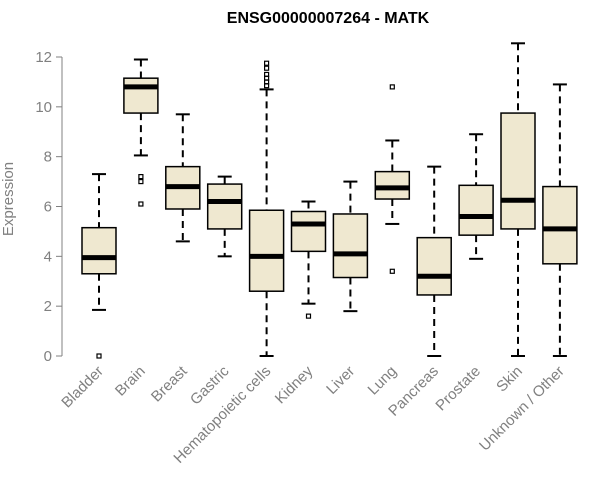 Image resolution: width=600 pixels, height=500 pixels. Describe the element at coordinates (169, 383) in the screenshot. I see `x-tick-label: Breast` at that location.